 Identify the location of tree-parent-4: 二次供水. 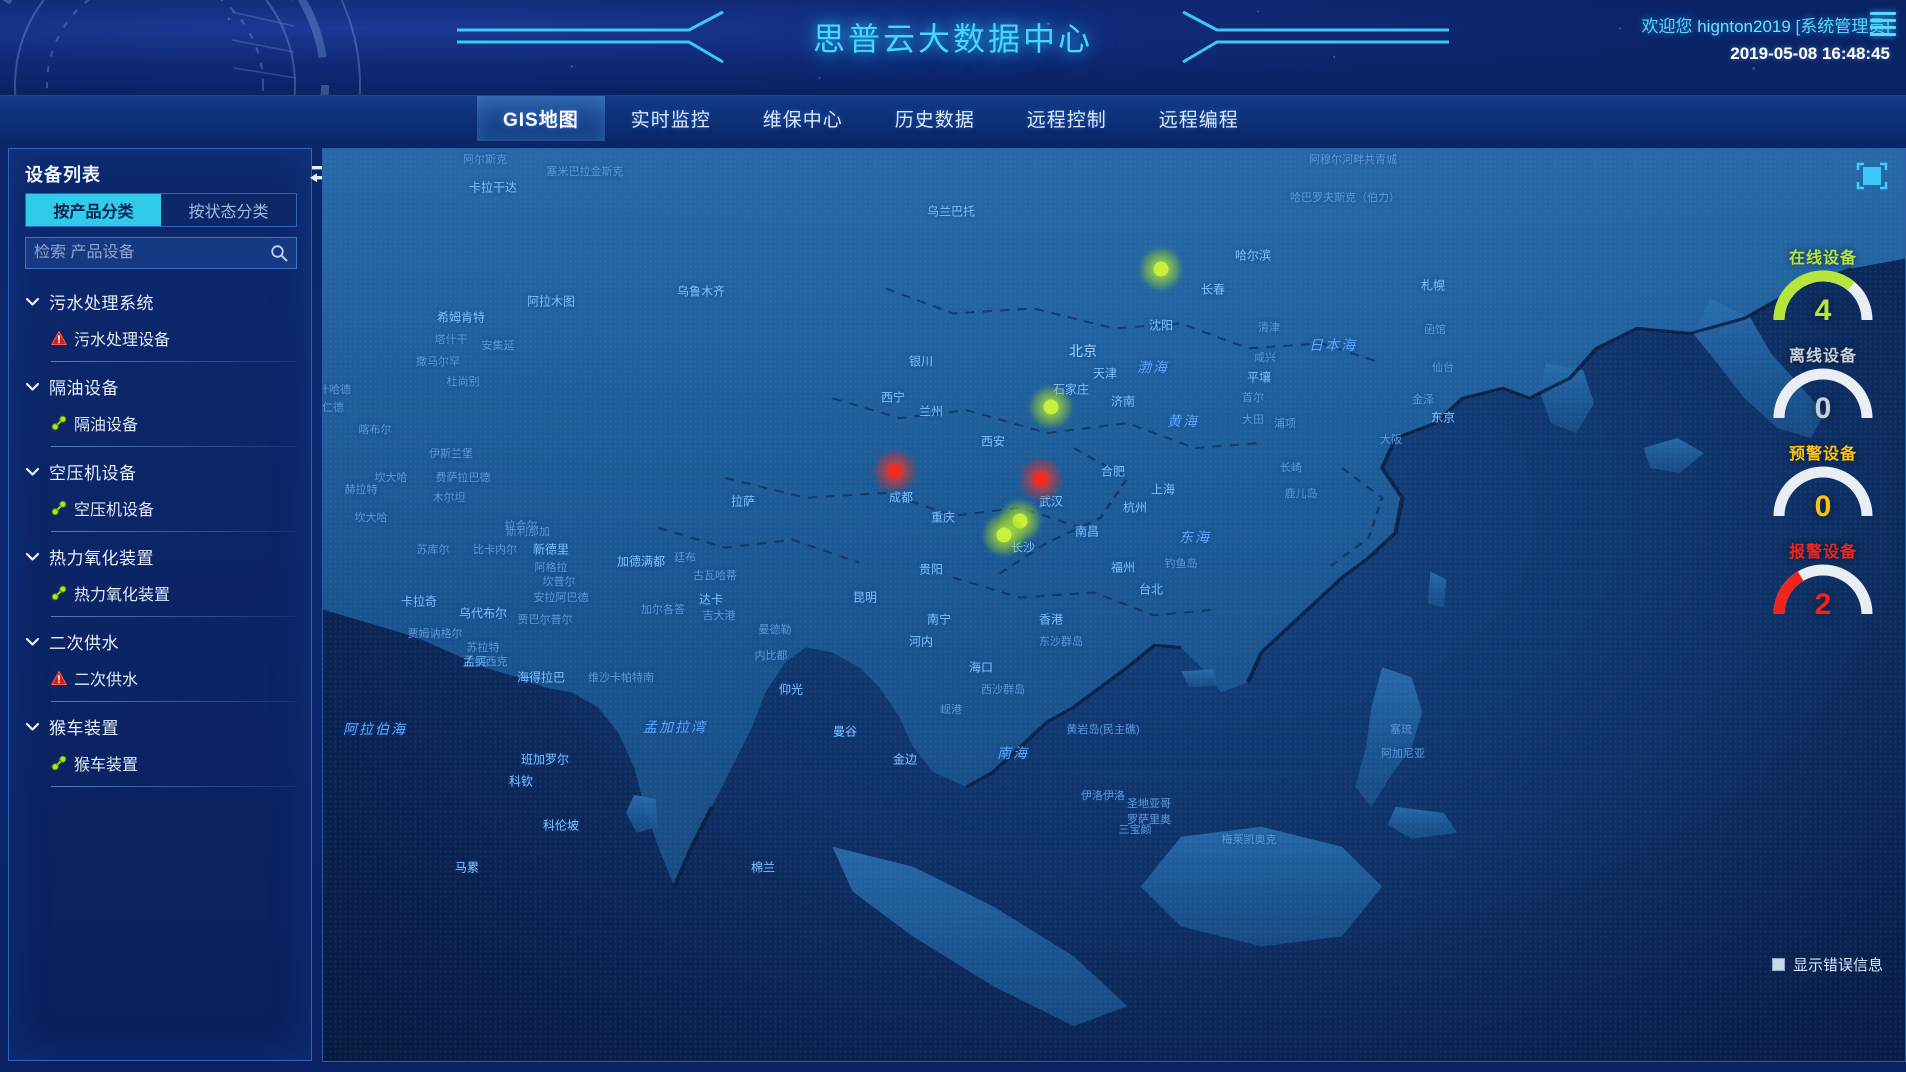
(161, 641).